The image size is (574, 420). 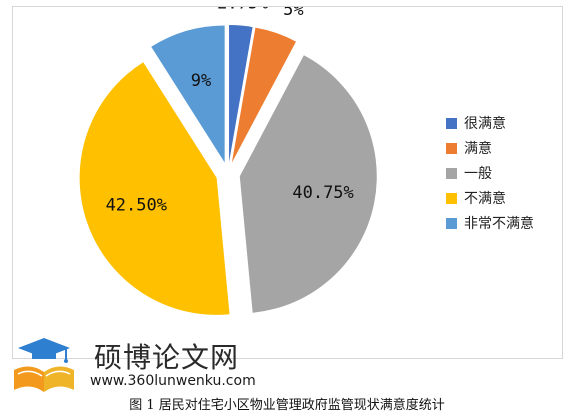 I want to click on legend-label: 非常不满意, so click(x=499, y=223).